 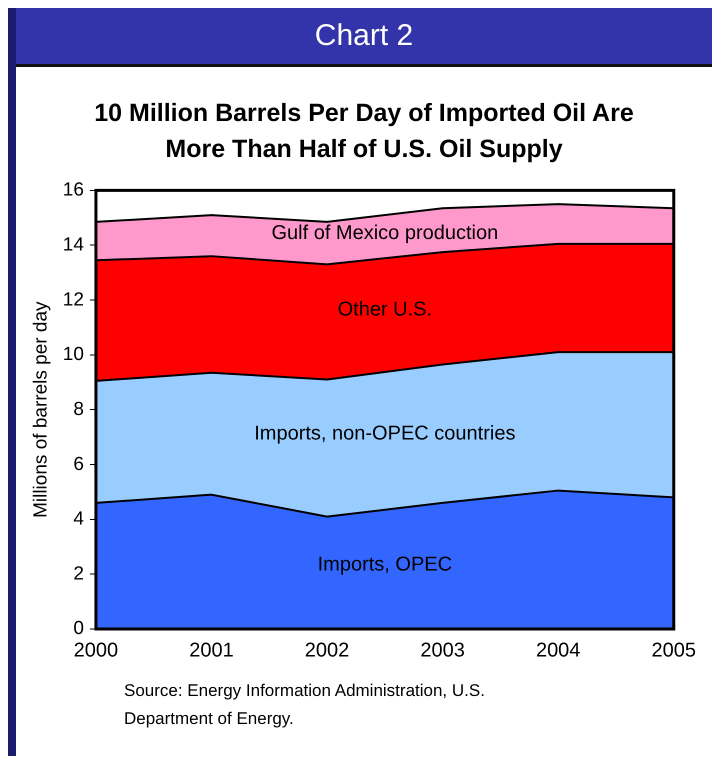 What do you see at coordinates (78, 629) in the screenshot?
I see `y-tick-label: 0` at bounding box center [78, 629].